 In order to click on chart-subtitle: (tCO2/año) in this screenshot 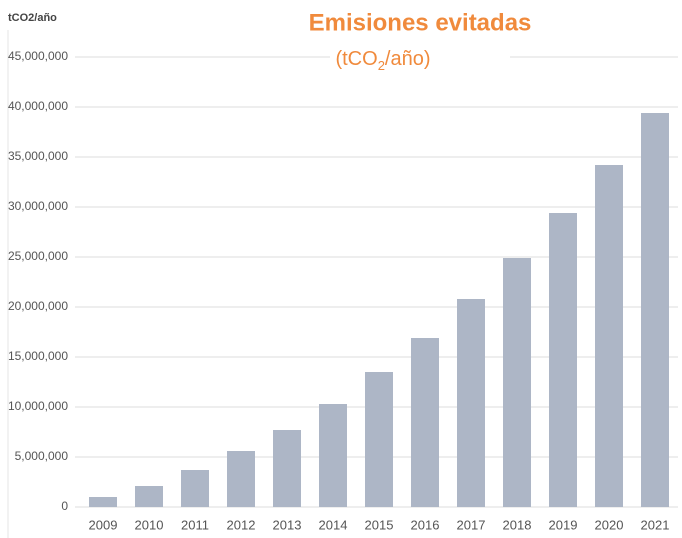, I will do `click(382, 60)`.